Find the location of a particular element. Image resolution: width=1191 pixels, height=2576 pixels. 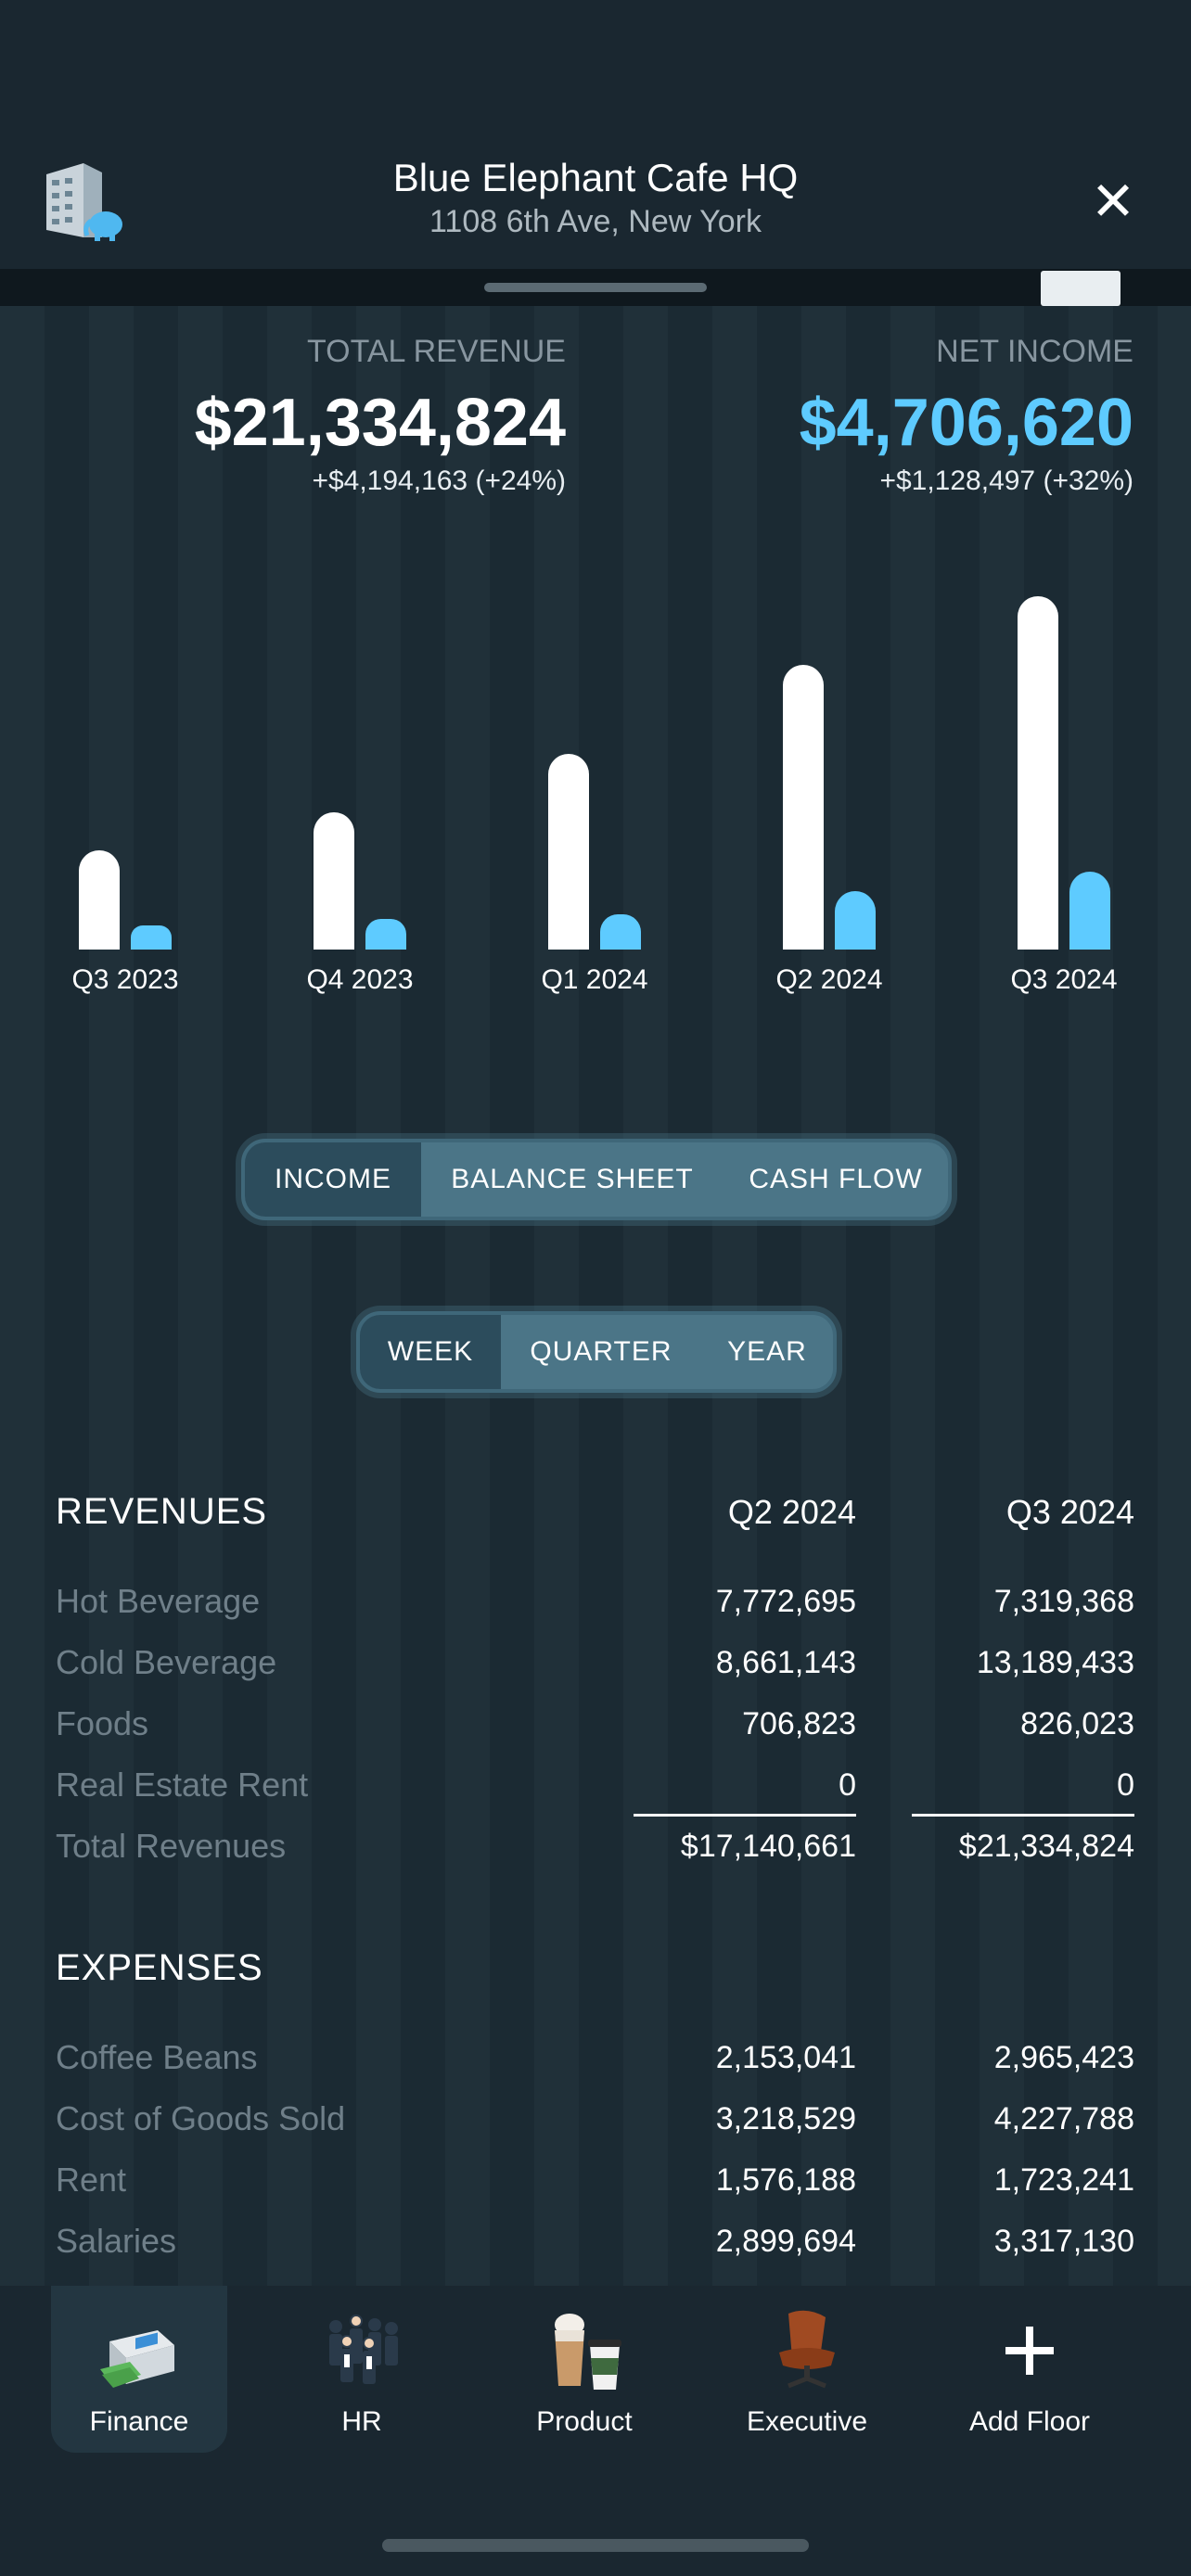

tab-balance-sheet: BALANCE SHEET is located at coordinates (572, 1179).